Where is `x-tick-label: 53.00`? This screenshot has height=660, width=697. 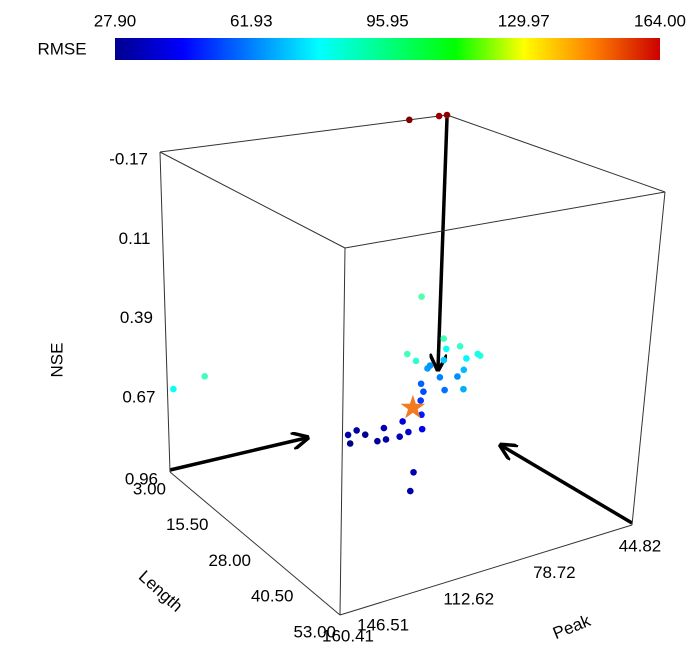
x-tick-label: 53.00 is located at coordinates (314, 631).